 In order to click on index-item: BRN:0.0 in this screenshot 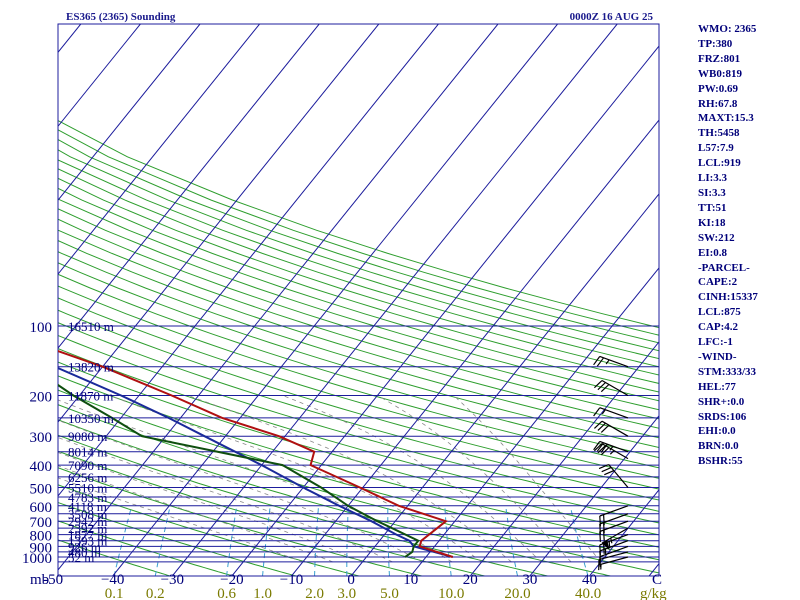, I will do `click(718, 446)`.